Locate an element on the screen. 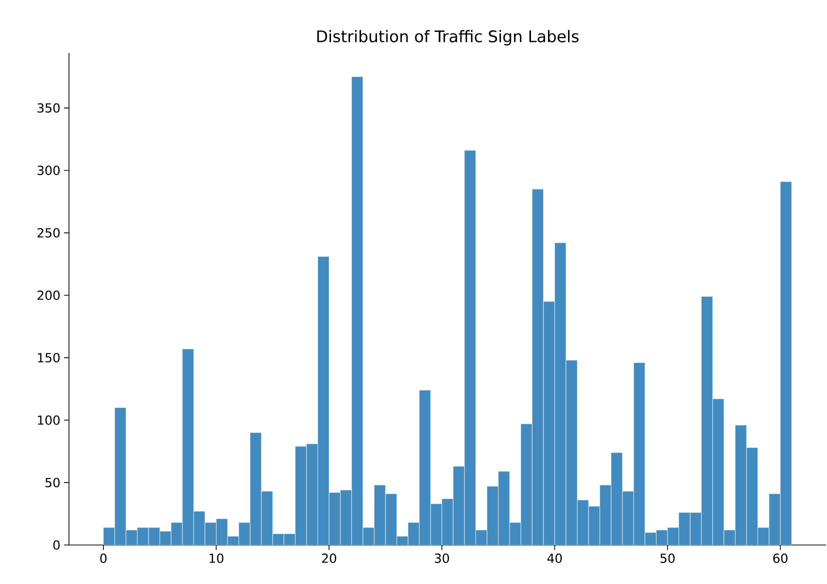 This screenshot has height=584, width=827. chart-title: Distribution of Traffic Sign Labels is located at coordinates (448, 38).